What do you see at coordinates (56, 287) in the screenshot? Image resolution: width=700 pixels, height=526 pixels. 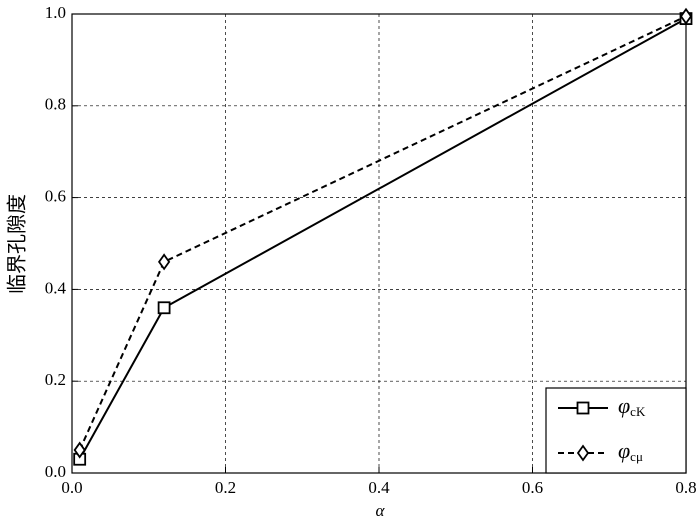 I see `y-tick-label: 0.4` at bounding box center [56, 287].